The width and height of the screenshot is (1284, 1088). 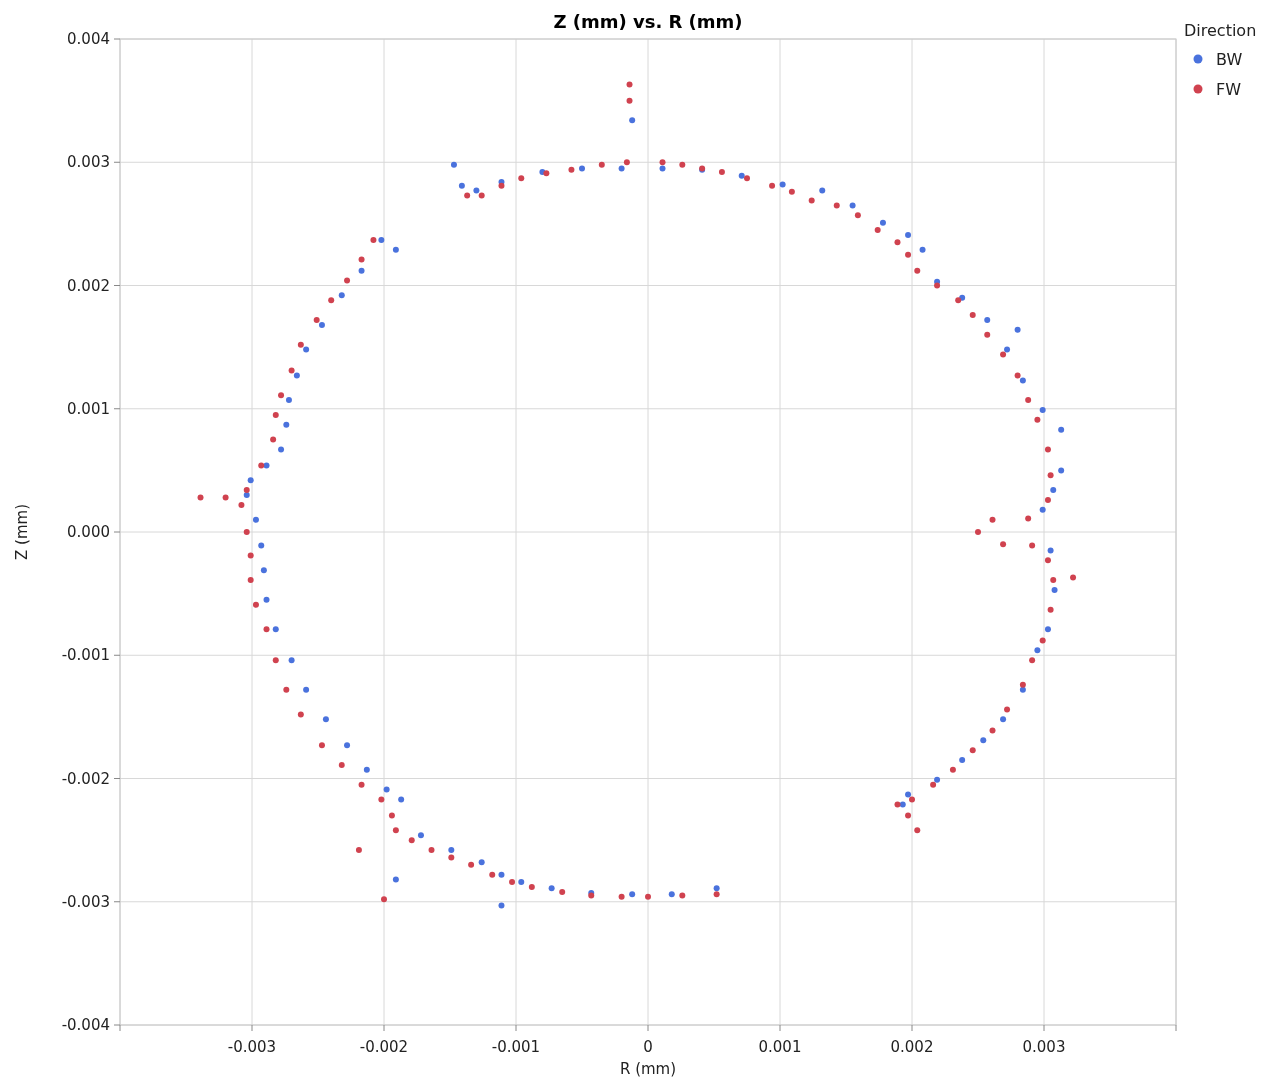 I want to click on legend-title: Direction, so click(x=1220, y=30).